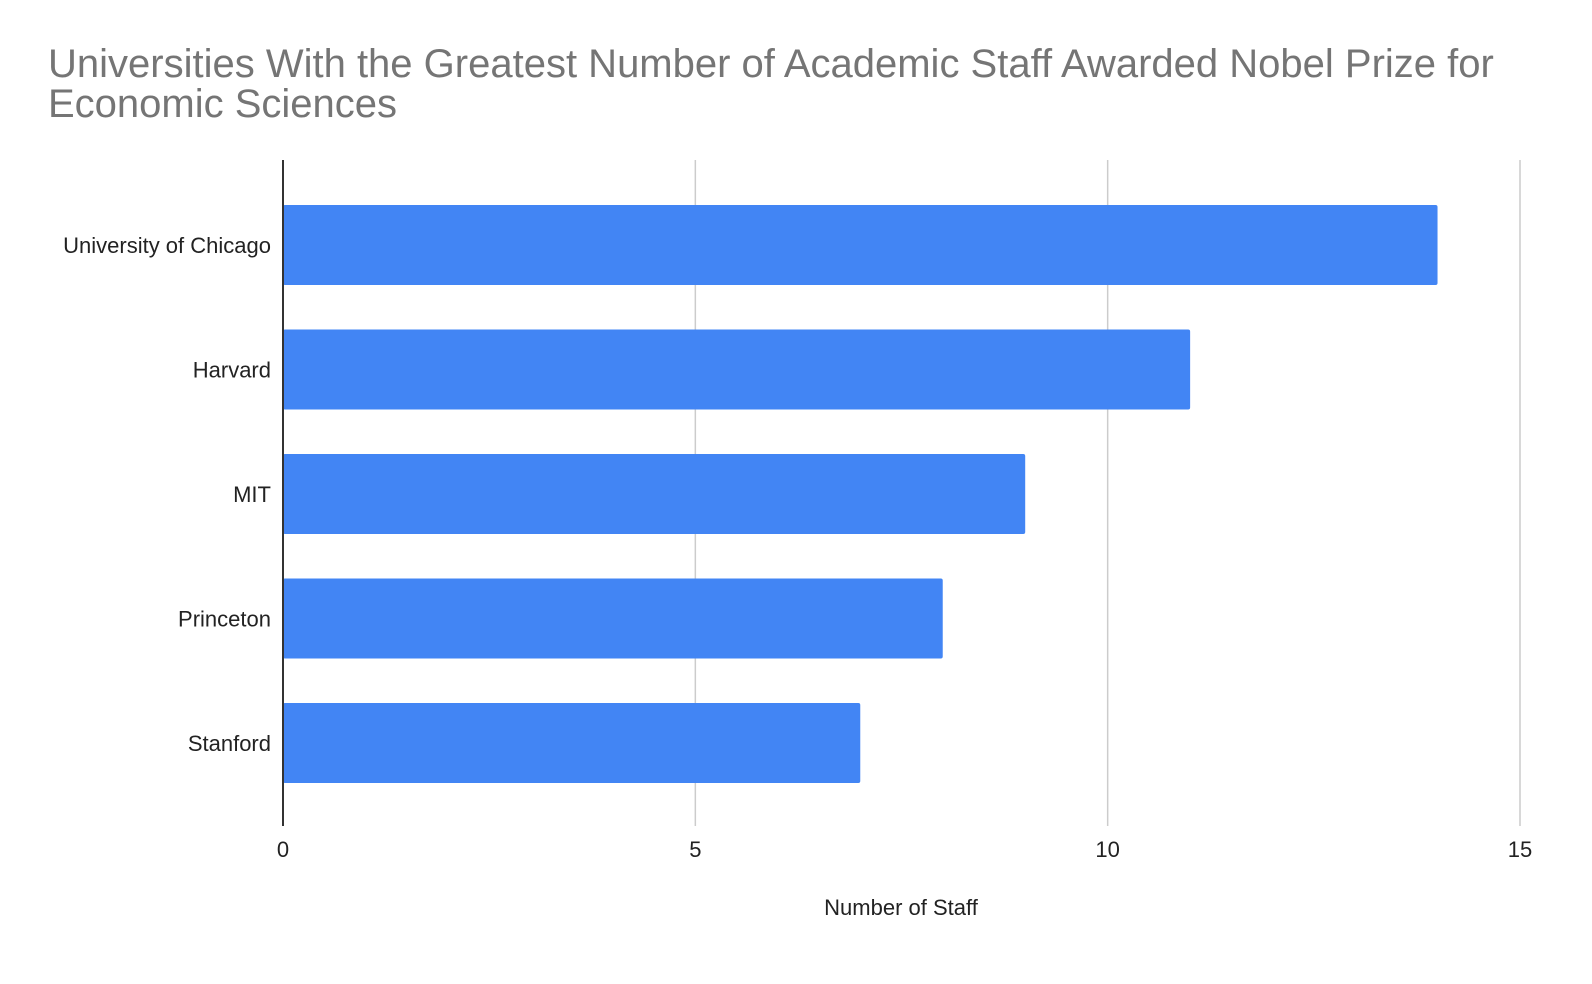 The height and width of the screenshot is (984, 1592). Describe the element at coordinates (167, 245) in the screenshot. I see `category-label: University of Chicago` at that location.